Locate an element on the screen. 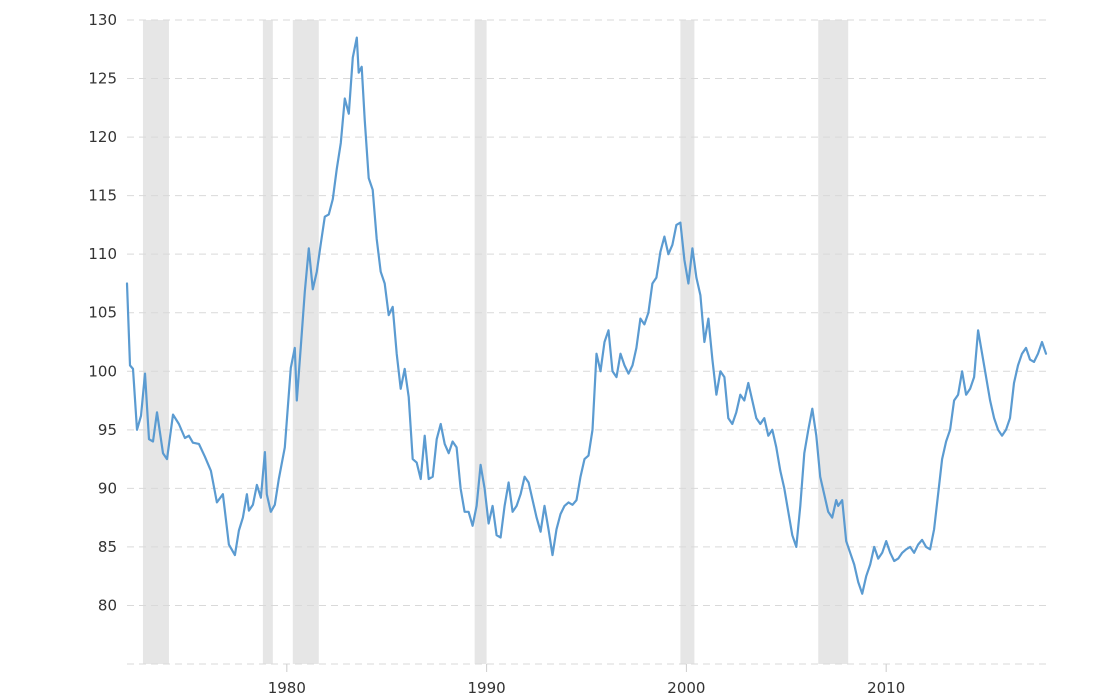 This screenshot has height=700, width=1110. x-axis-tick-labels: 1980 1990 2000 2010 is located at coordinates (586, 680).